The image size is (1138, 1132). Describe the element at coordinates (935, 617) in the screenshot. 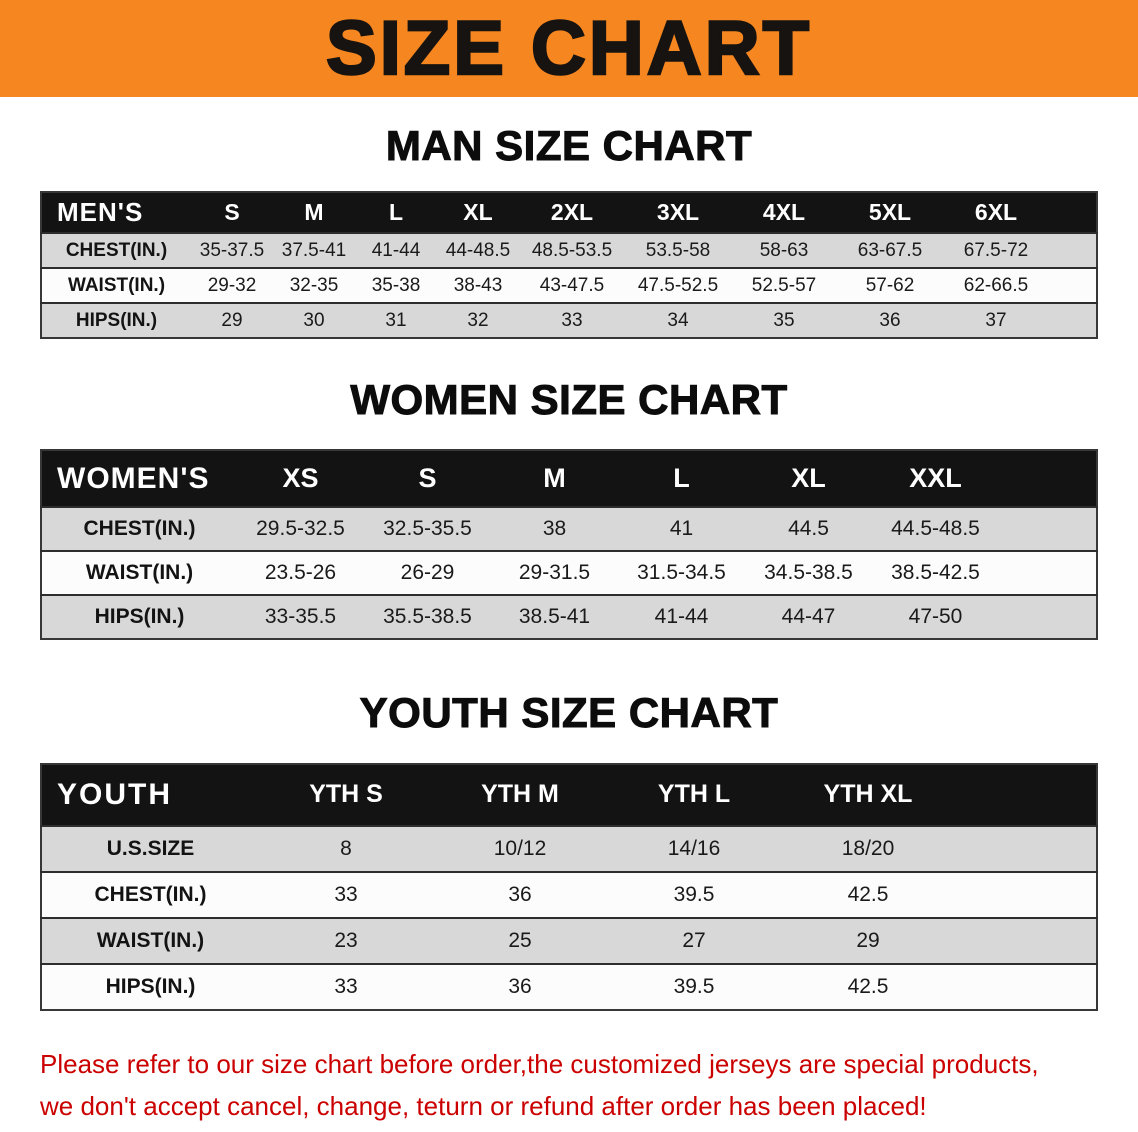

I see `size-value-cell: 47-50` at that location.